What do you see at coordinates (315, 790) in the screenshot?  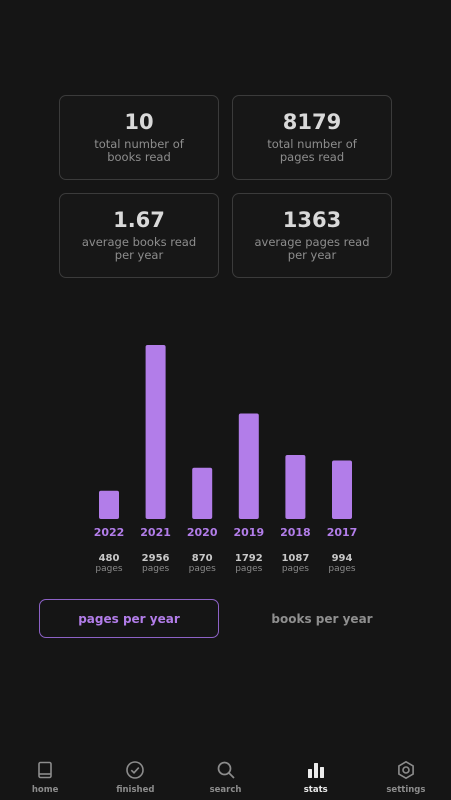 I see `nav-label: stats` at bounding box center [315, 790].